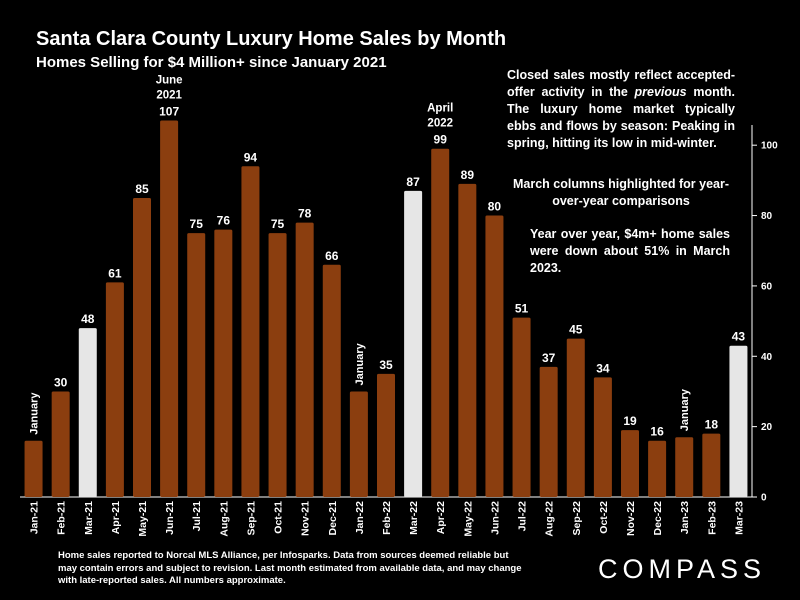 The height and width of the screenshot is (600, 800). I want to click on x-tick-label: Oct-22, so click(604, 517).